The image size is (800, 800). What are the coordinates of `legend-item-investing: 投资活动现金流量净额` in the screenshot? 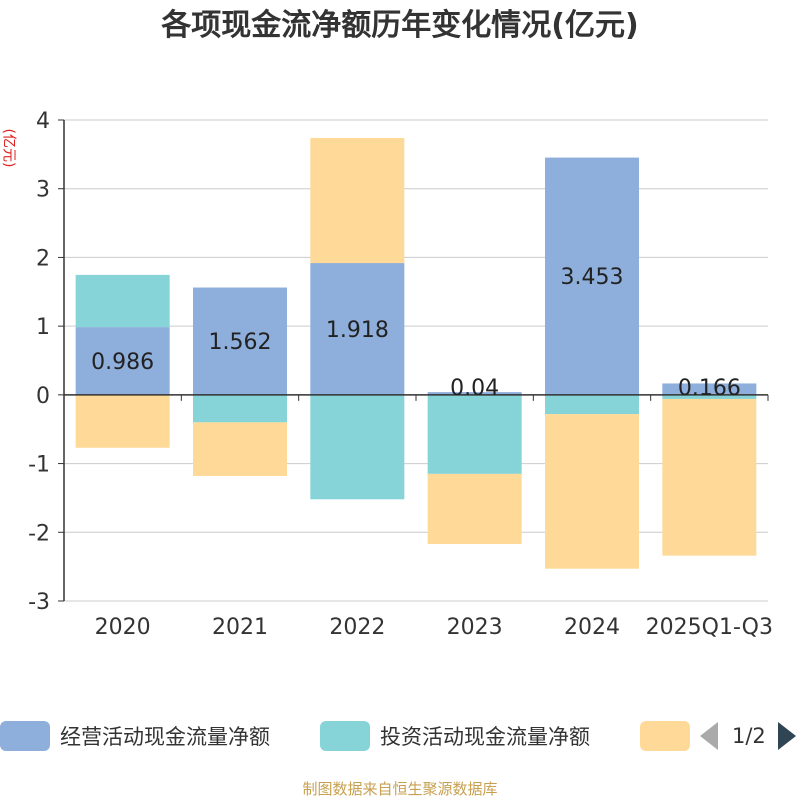 It's located at (455, 736).